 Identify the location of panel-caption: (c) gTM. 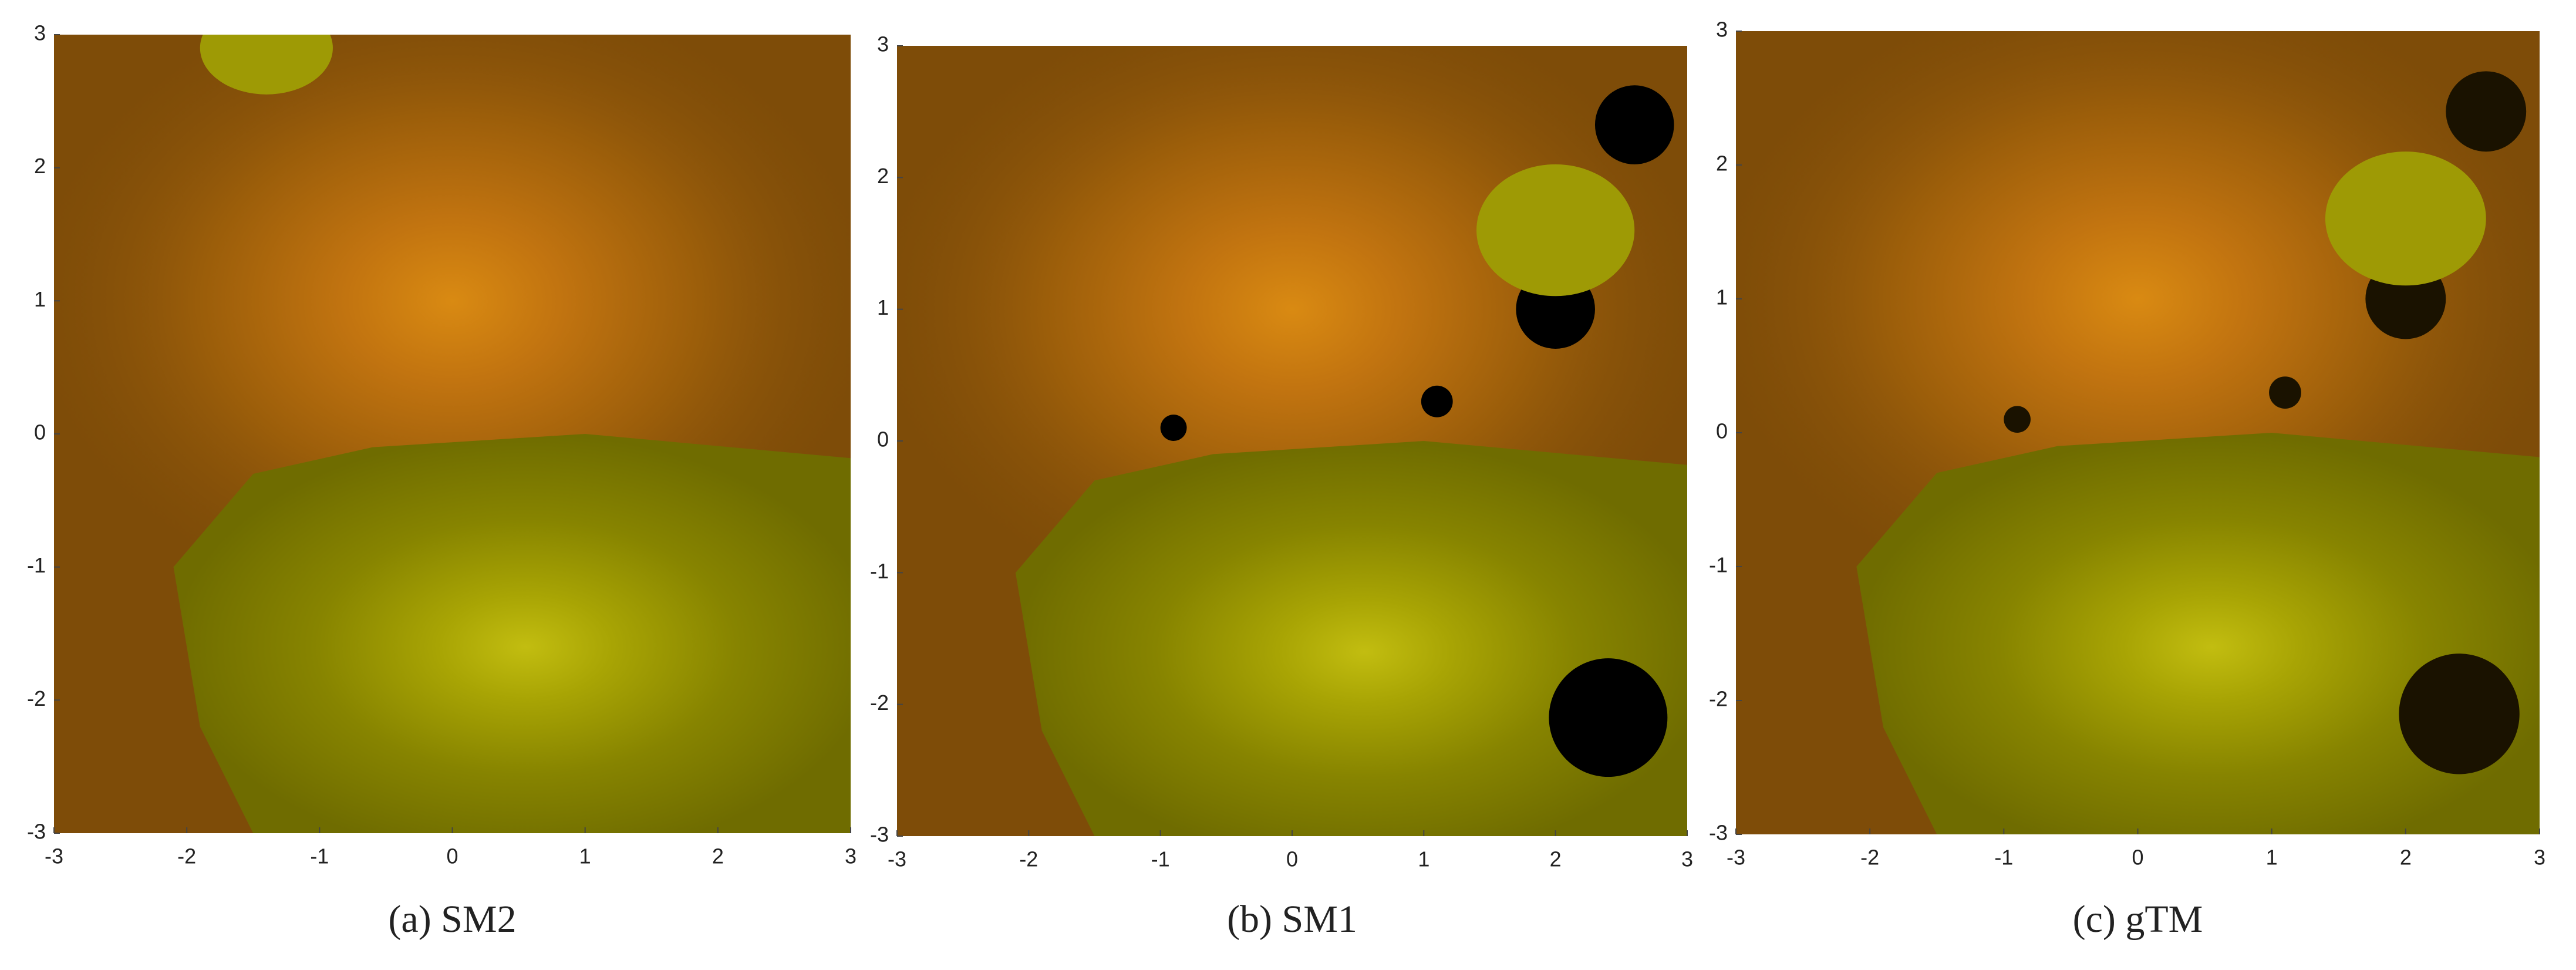
(2138, 919).